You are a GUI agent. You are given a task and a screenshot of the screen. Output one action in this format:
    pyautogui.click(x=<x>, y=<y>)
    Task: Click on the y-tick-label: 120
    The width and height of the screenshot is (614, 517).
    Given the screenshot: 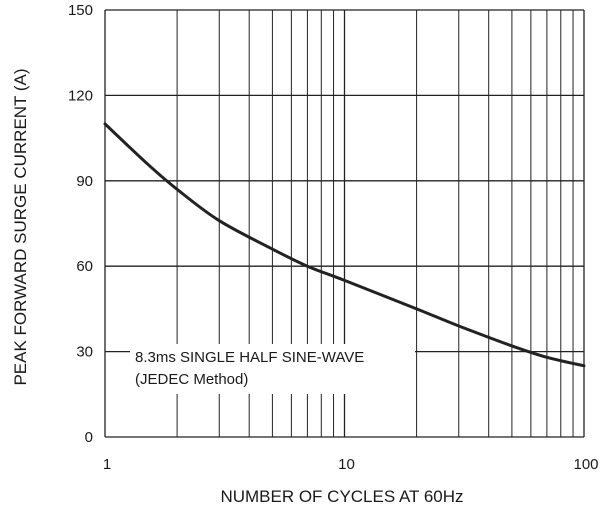 What is the action you would take?
    pyautogui.click(x=80, y=95)
    